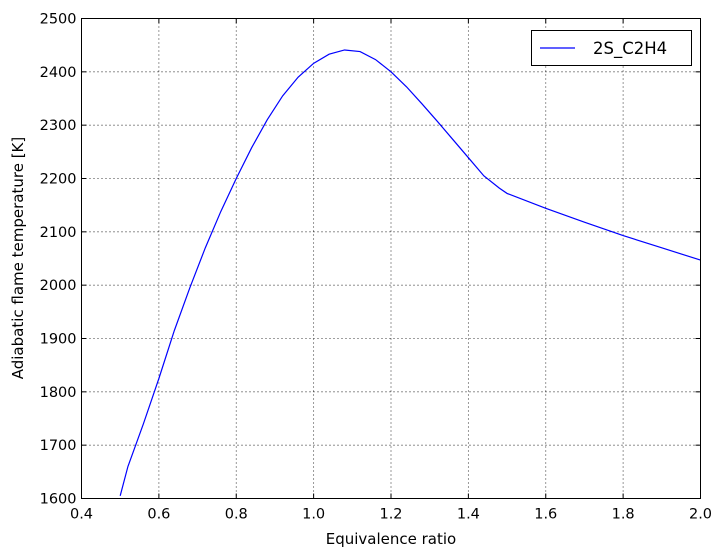 This screenshot has width=722, height=557. Describe the element at coordinates (700, 515) in the screenshot. I see `x-tick-label: 2.0` at that location.